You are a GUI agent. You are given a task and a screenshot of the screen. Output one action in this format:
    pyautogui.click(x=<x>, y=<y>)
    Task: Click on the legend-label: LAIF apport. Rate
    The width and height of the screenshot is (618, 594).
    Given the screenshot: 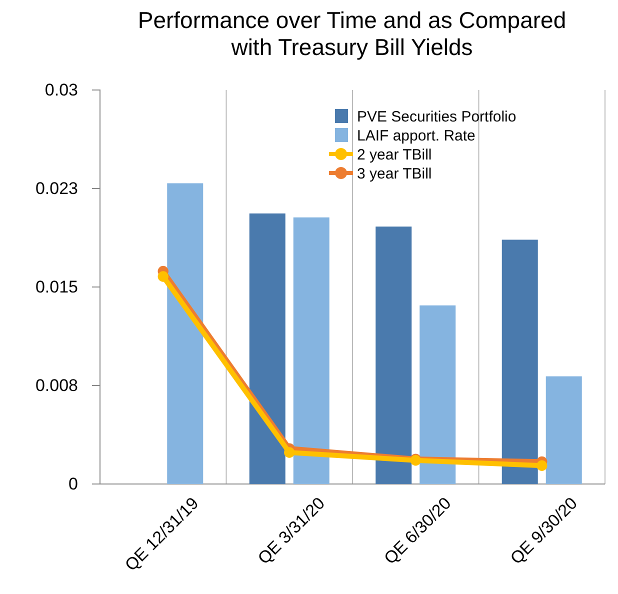 What is the action you would take?
    pyautogui.click(x=416, y=135)
    